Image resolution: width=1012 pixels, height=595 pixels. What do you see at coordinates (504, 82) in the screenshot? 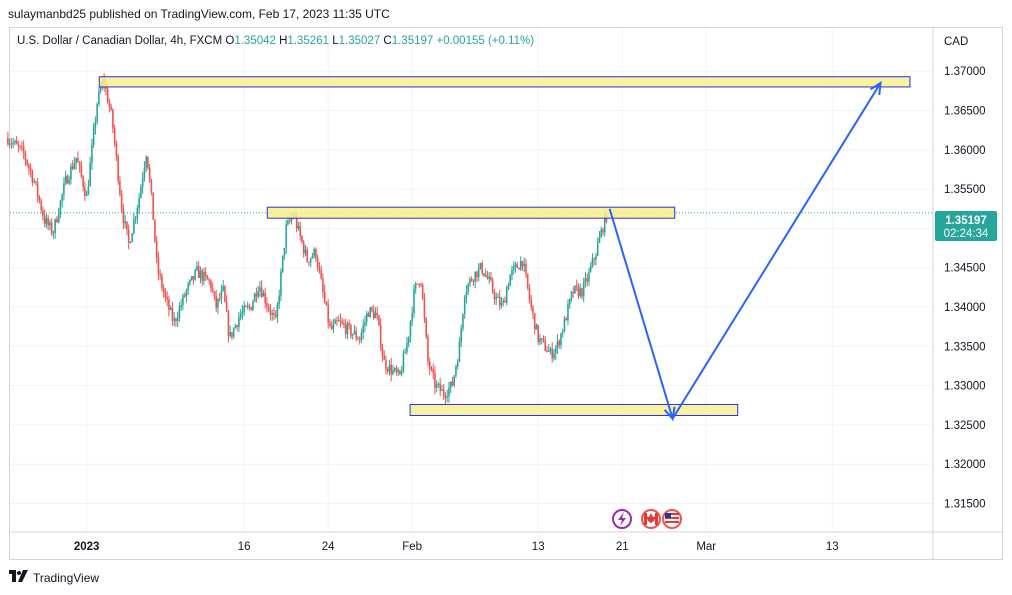
I see `top-zone` at bounding box center [504, 82].